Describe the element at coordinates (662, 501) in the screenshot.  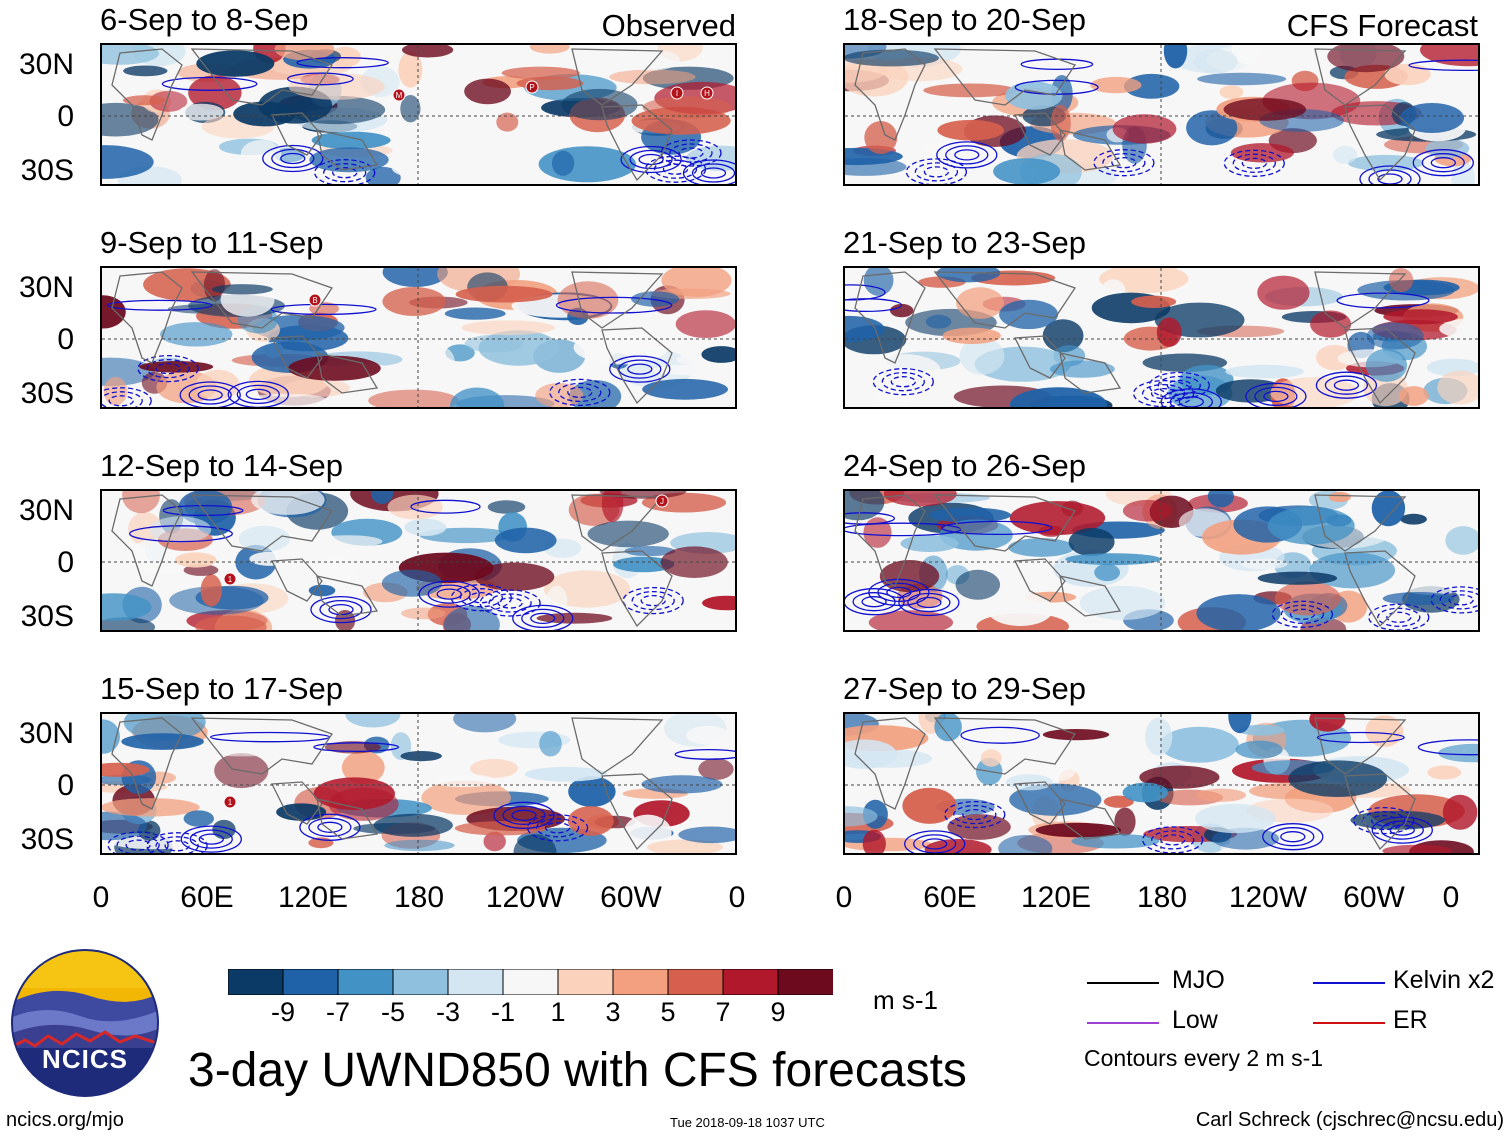
I see `storm-marker: J` at that location.